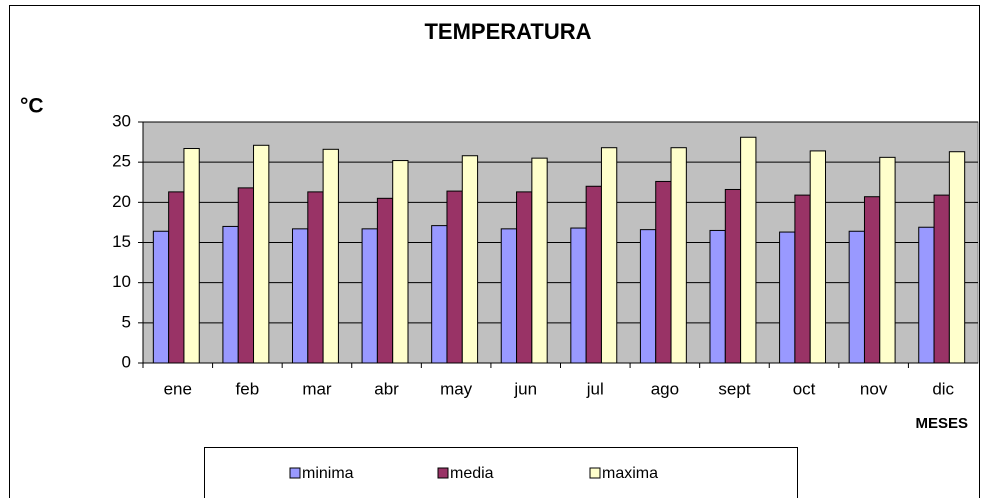  Describe the element at coordinates (456, 388) in the screenshot. I see `x-tick-label: may` at that location.